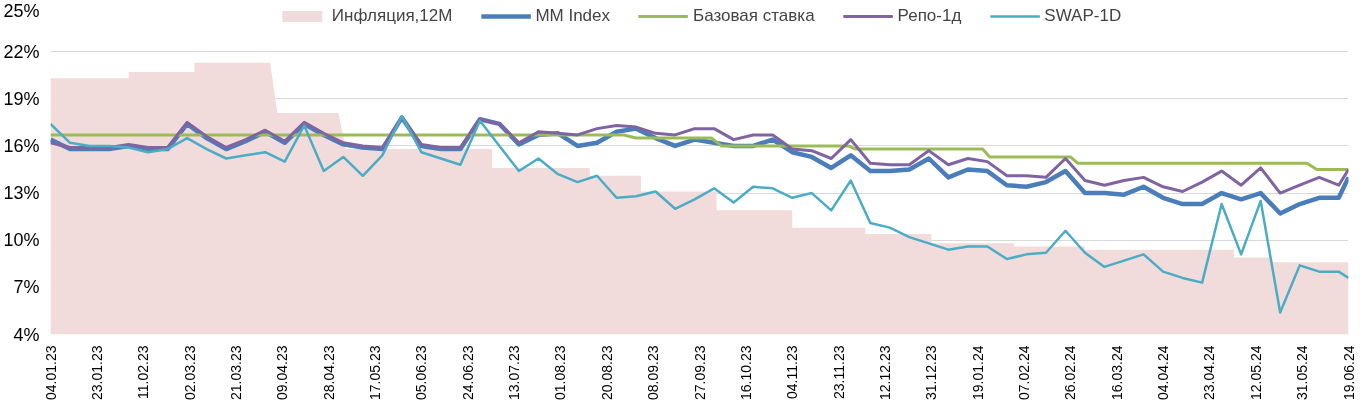 This screenshot has height=402, width=1360. Describe the element at coordinates (653, 372) in the screenshot. I see `x-tick-label: 08.09.23` at that location.